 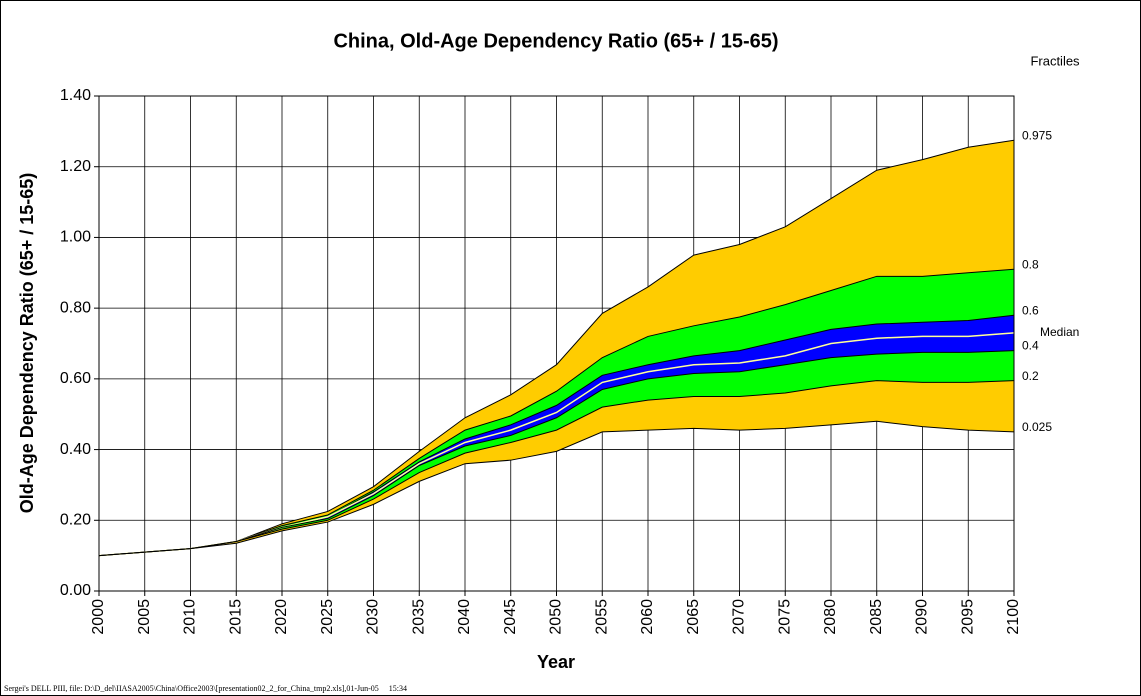 I want to click on y-tick-label: 0.00, so click(x=75, y=590).